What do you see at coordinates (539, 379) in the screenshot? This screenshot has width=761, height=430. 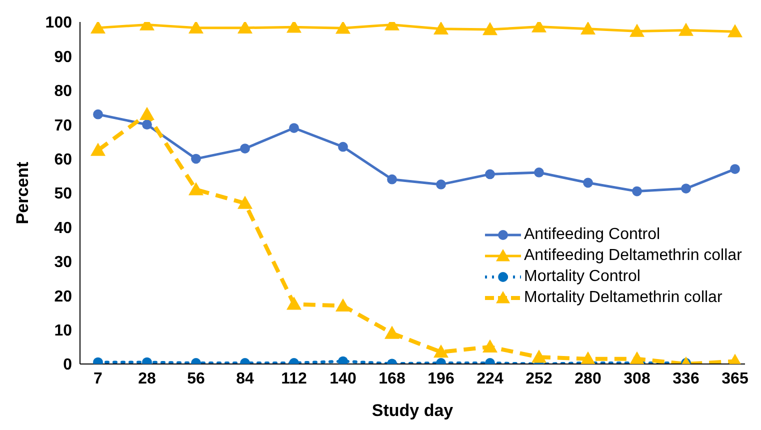 I see `x-tick-label: 252` at bounding box center [539, 379].